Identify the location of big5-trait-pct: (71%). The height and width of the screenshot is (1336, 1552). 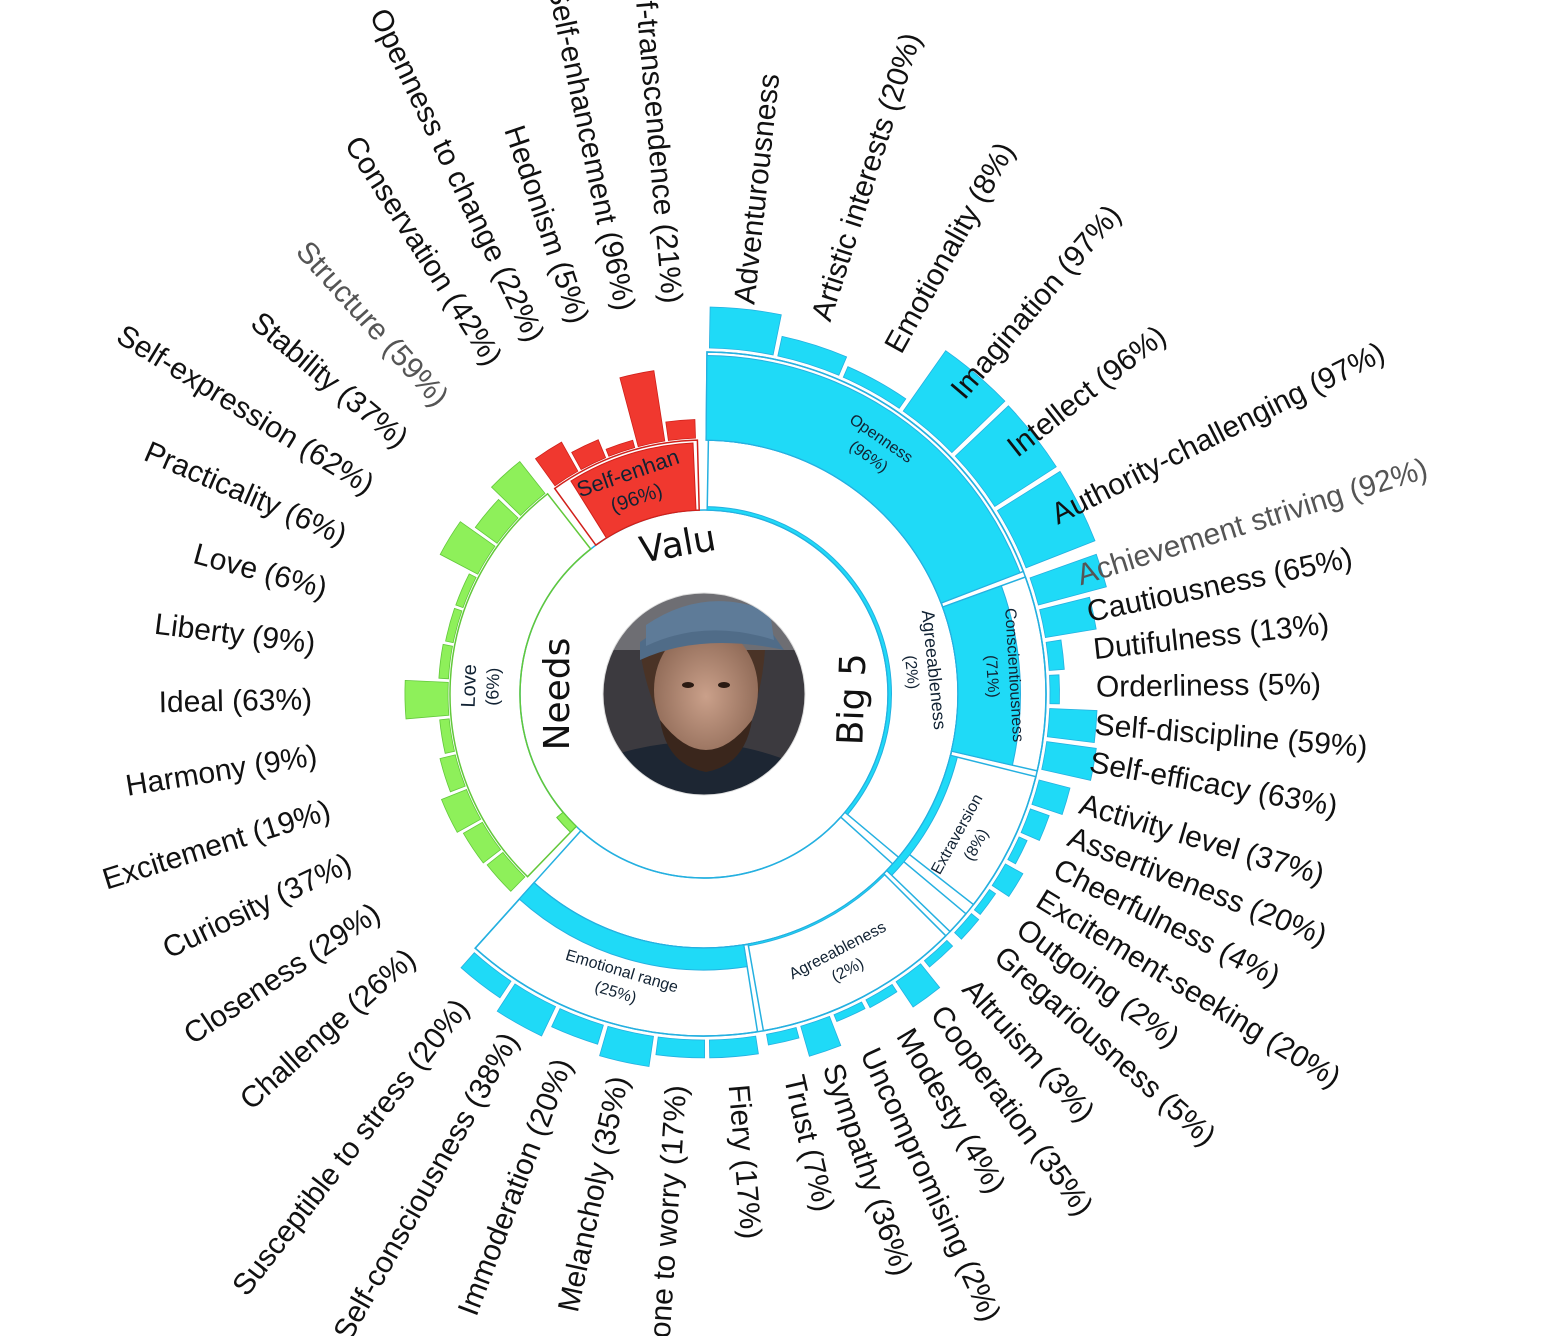
(992, 677).